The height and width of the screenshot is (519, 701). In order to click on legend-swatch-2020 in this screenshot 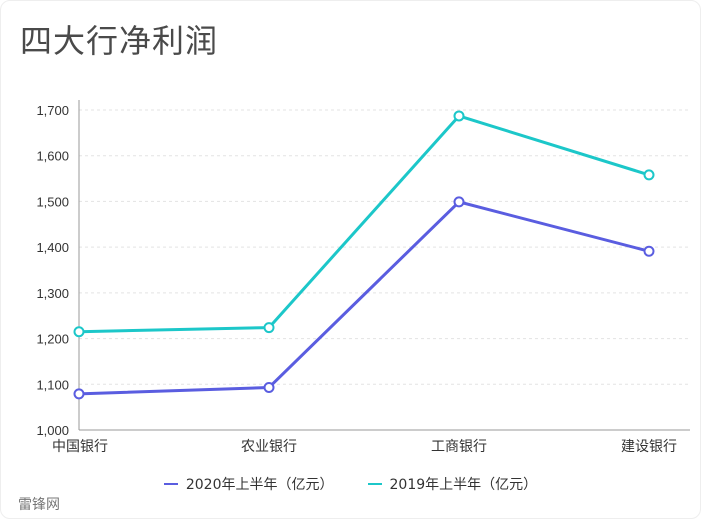, I will do `click(170, 484)`.